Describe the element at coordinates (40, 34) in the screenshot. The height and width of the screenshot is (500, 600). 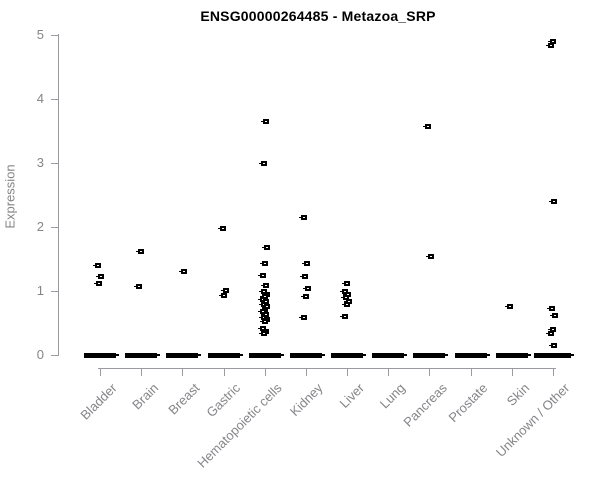
I see `y-tick-label: 5` at that location.